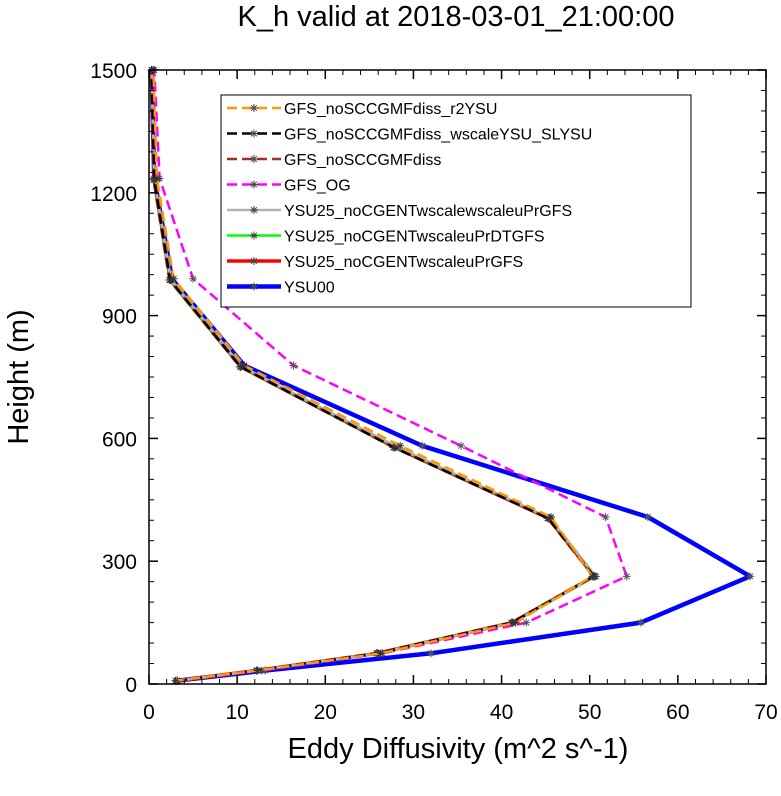  What do you see at coordinates (317, 186) in the screenshot?
I see `legend-label: GFS_OG` at bounding box center [317, 186].